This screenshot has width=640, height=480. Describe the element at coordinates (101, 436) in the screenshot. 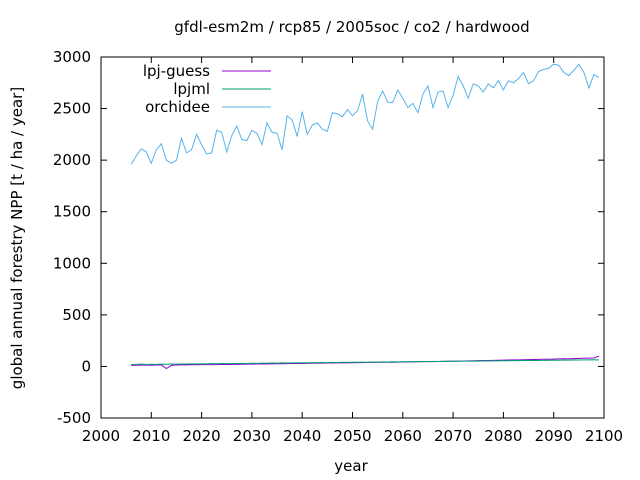

I see `x-tick-label: 2000` at that location.